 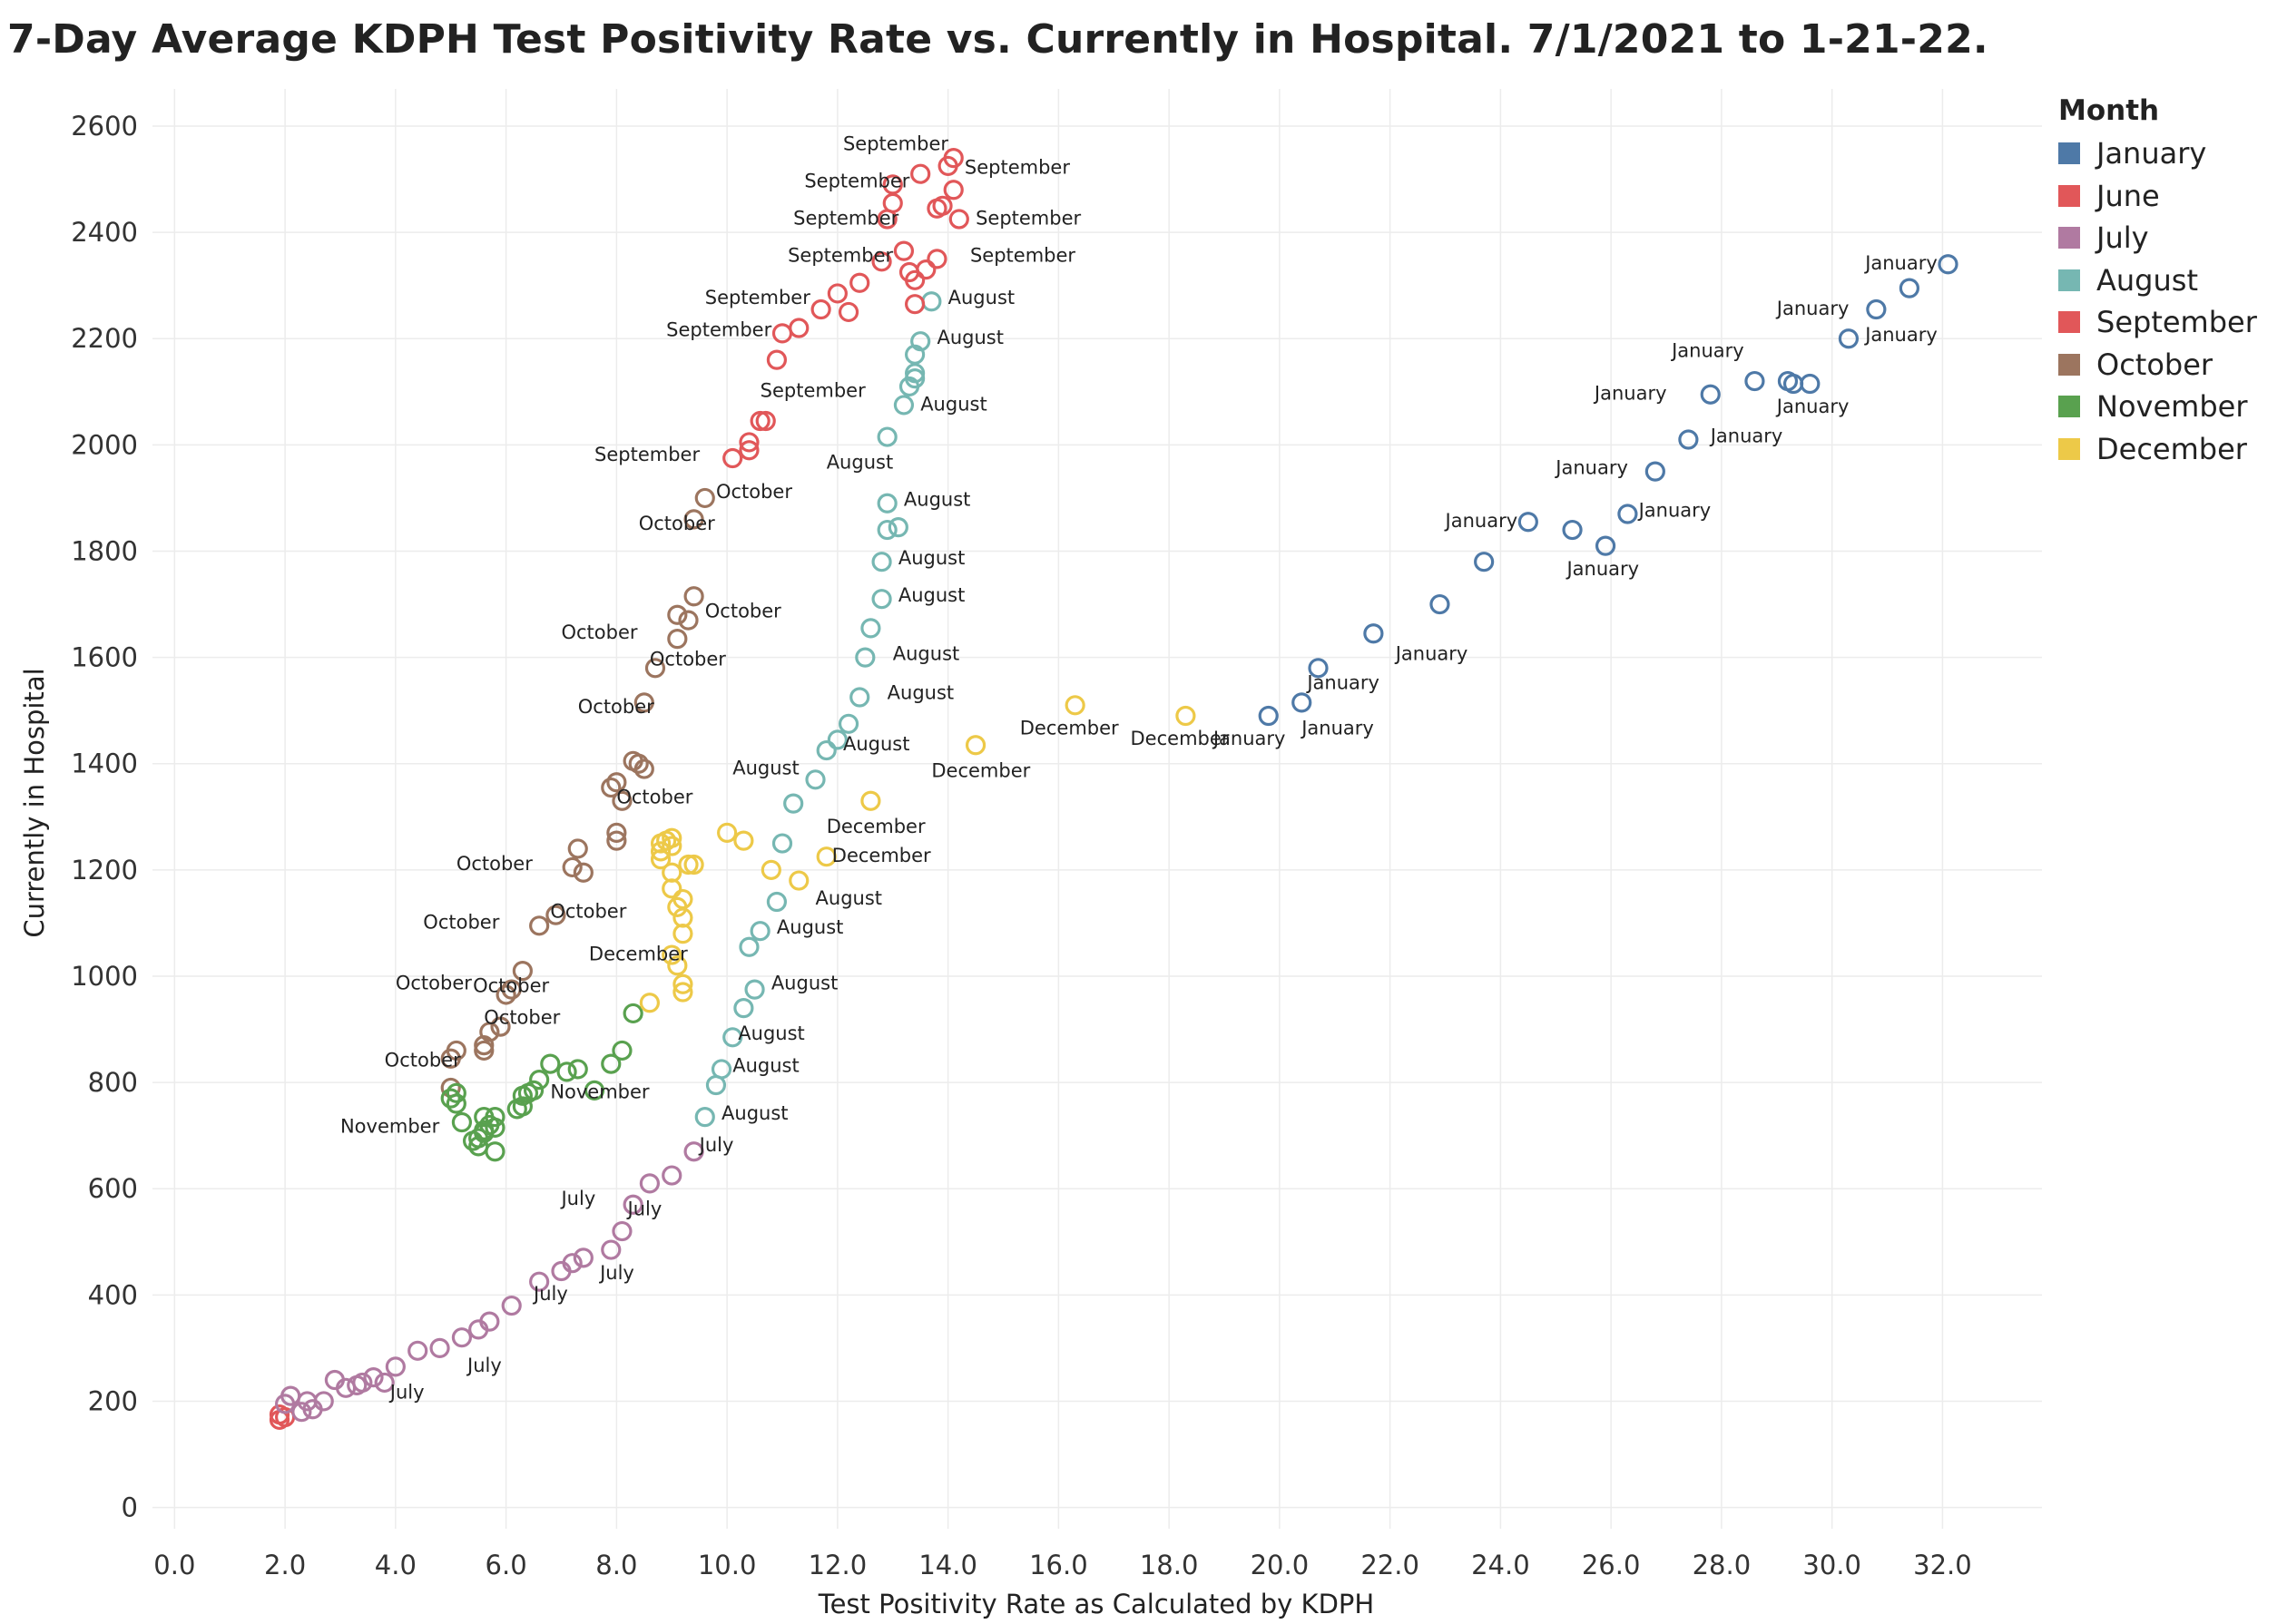 I want to click on x-tick-label: 18.0, so click(x=1169, y=1565).